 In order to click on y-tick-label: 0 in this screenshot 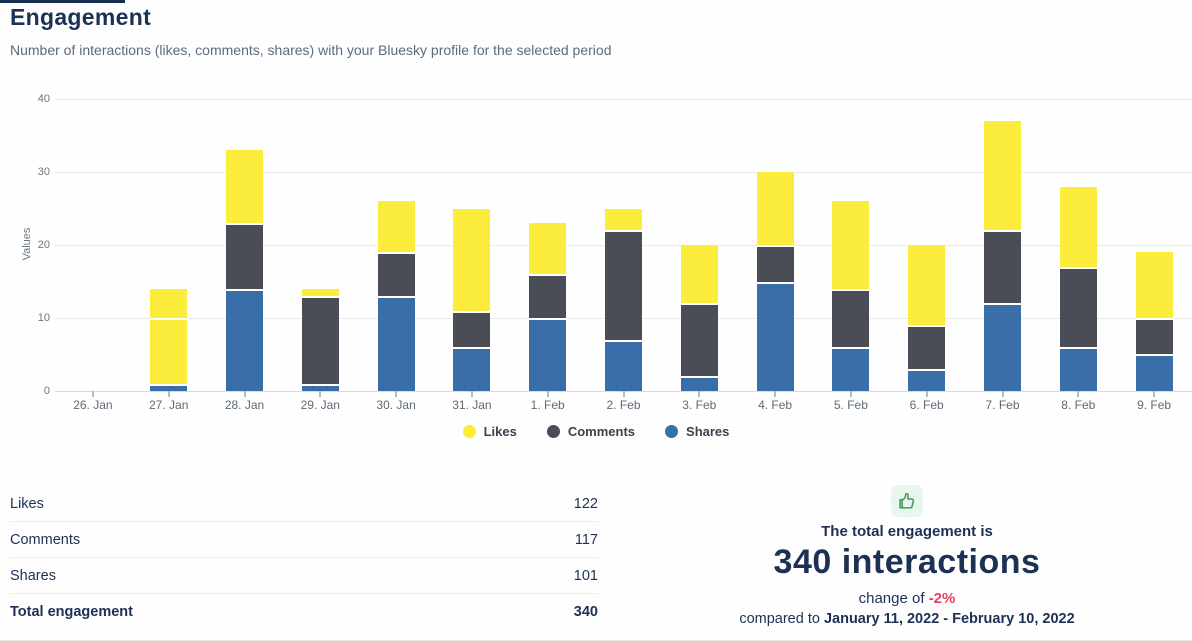, I will do `click(46, 391)`.